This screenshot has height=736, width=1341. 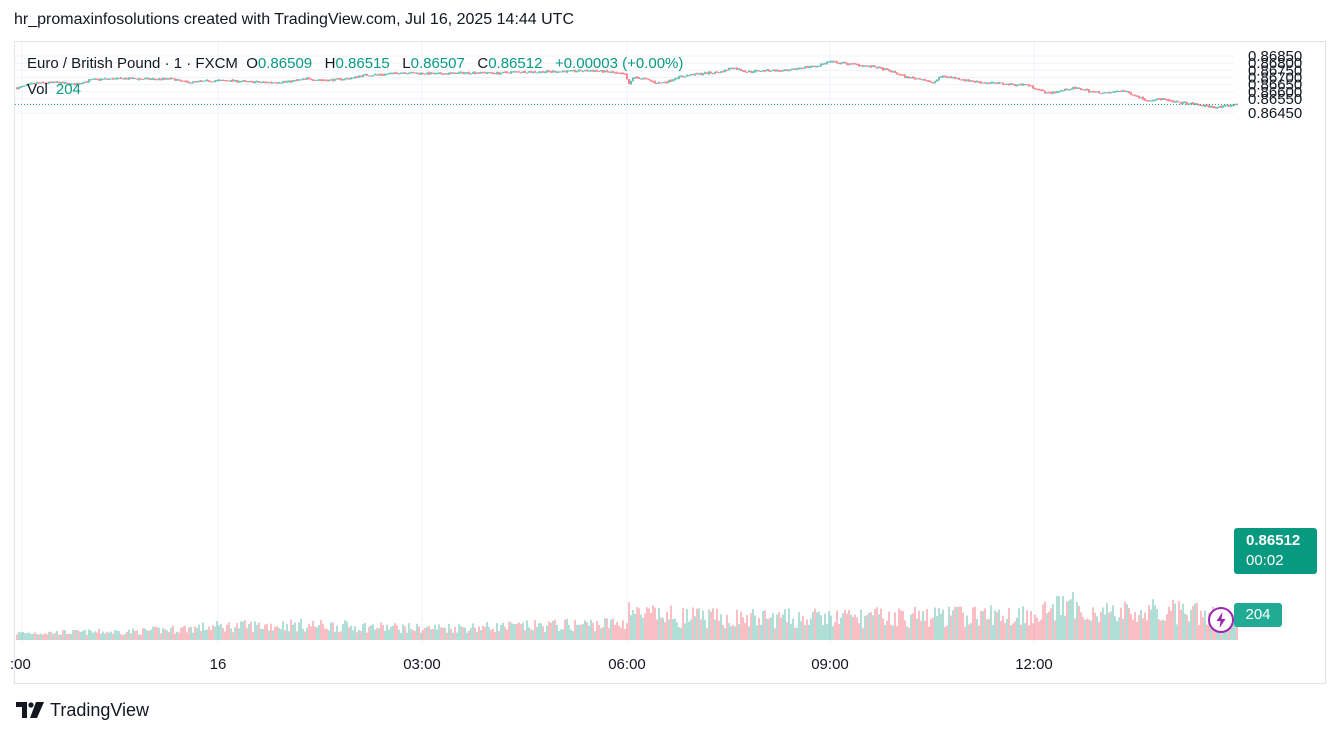 I want to click on lightning-icon, so click(x=1221, y=620).